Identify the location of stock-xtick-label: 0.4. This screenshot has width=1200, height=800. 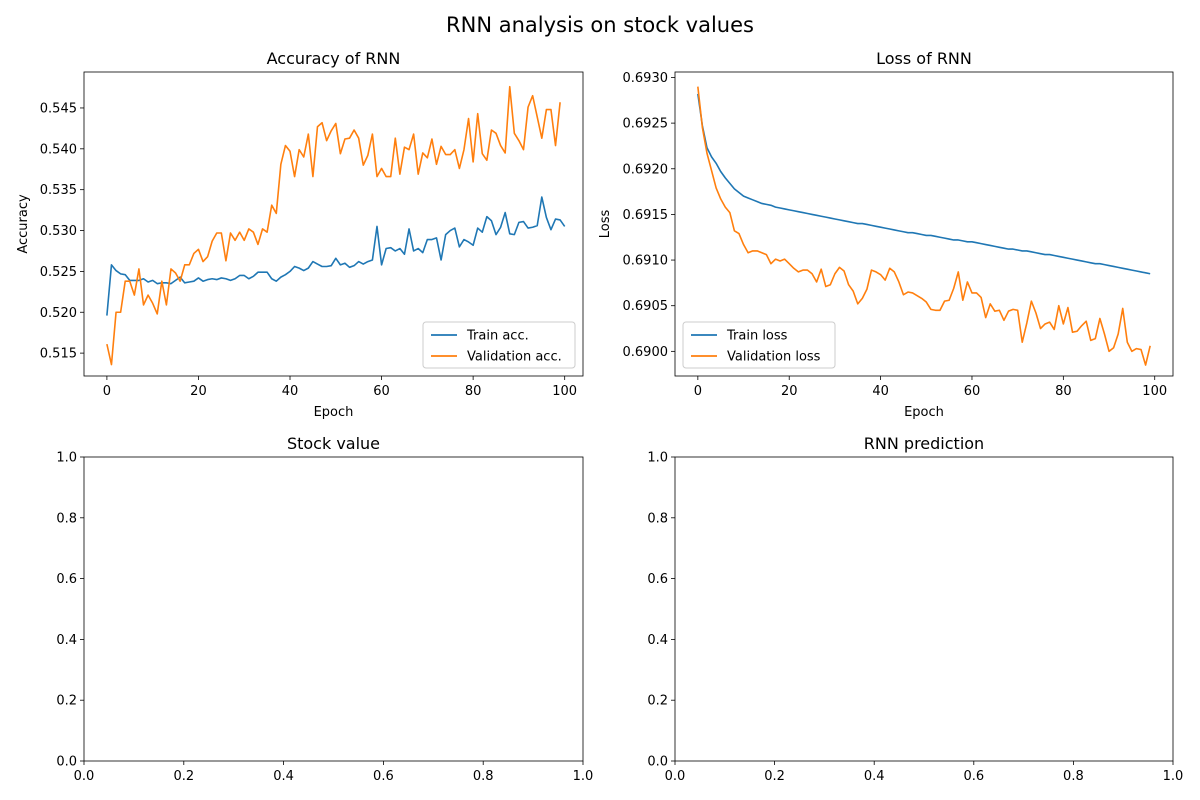
(283, 776).